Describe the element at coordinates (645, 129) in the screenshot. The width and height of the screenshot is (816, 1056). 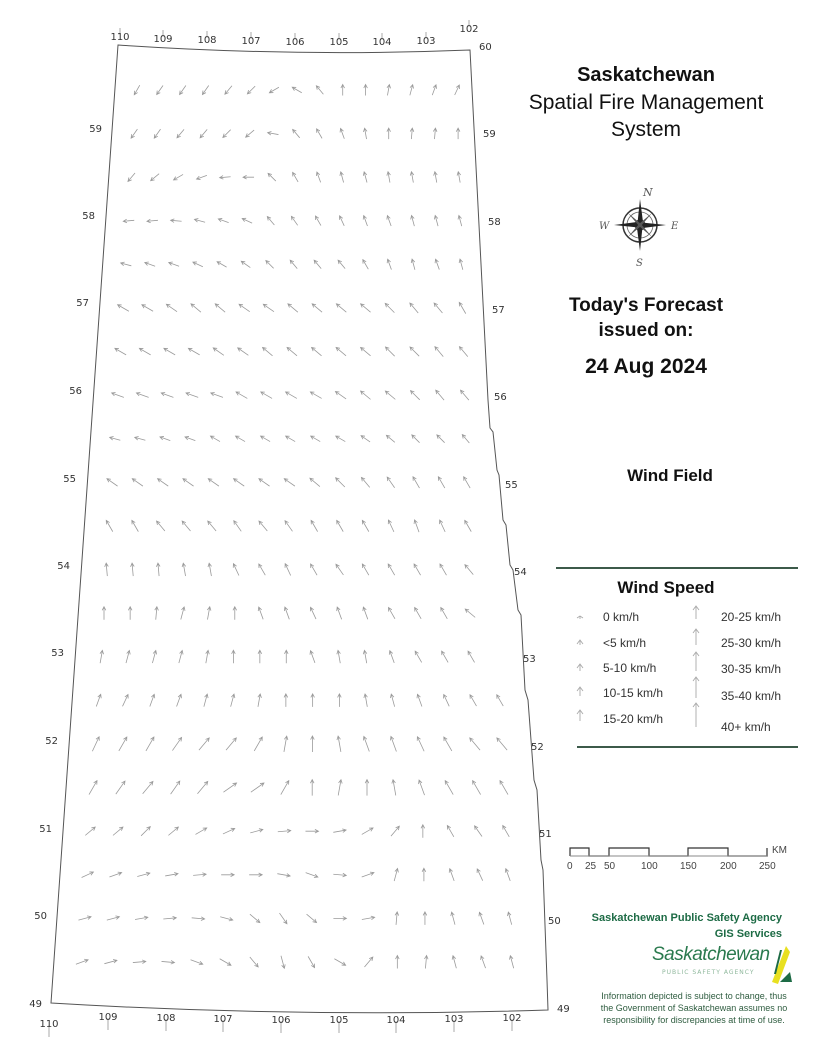
I see `subtitle-line2: System` at that location.